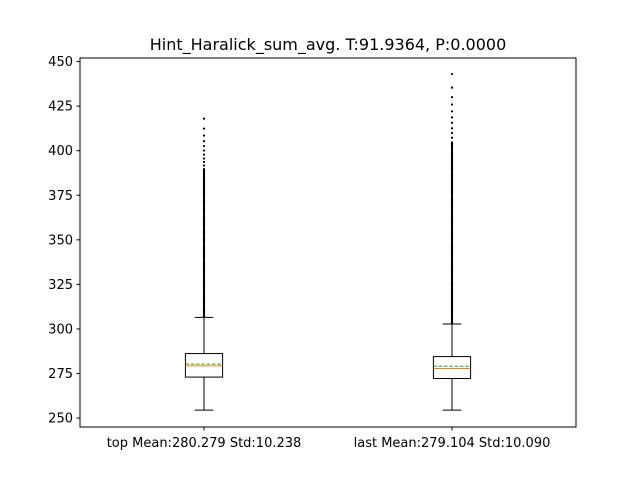  What do you see at coordinates (60, 240) in the screenshot?
I see `y-tick-label: 350` at bounding box center [60, 240].